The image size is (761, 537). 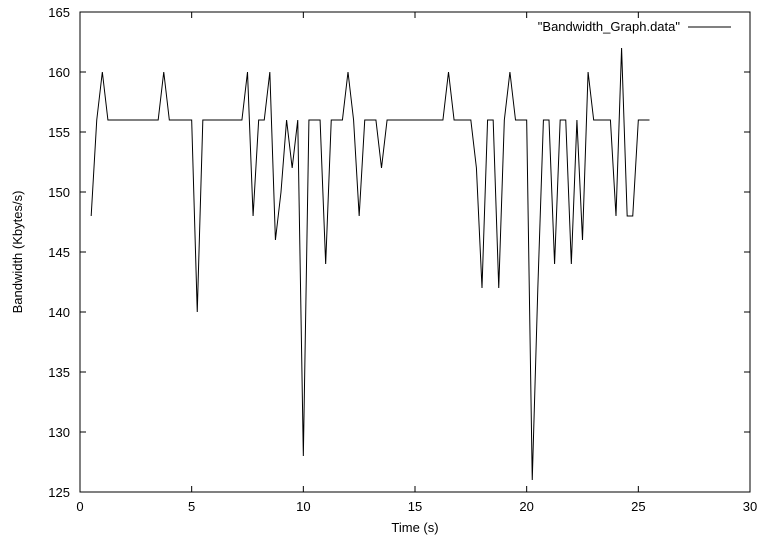 What do you see at coordinates (59, 252) in the screenshot?
I see `y-tick-label: 145` at bounding box center [59, 252].